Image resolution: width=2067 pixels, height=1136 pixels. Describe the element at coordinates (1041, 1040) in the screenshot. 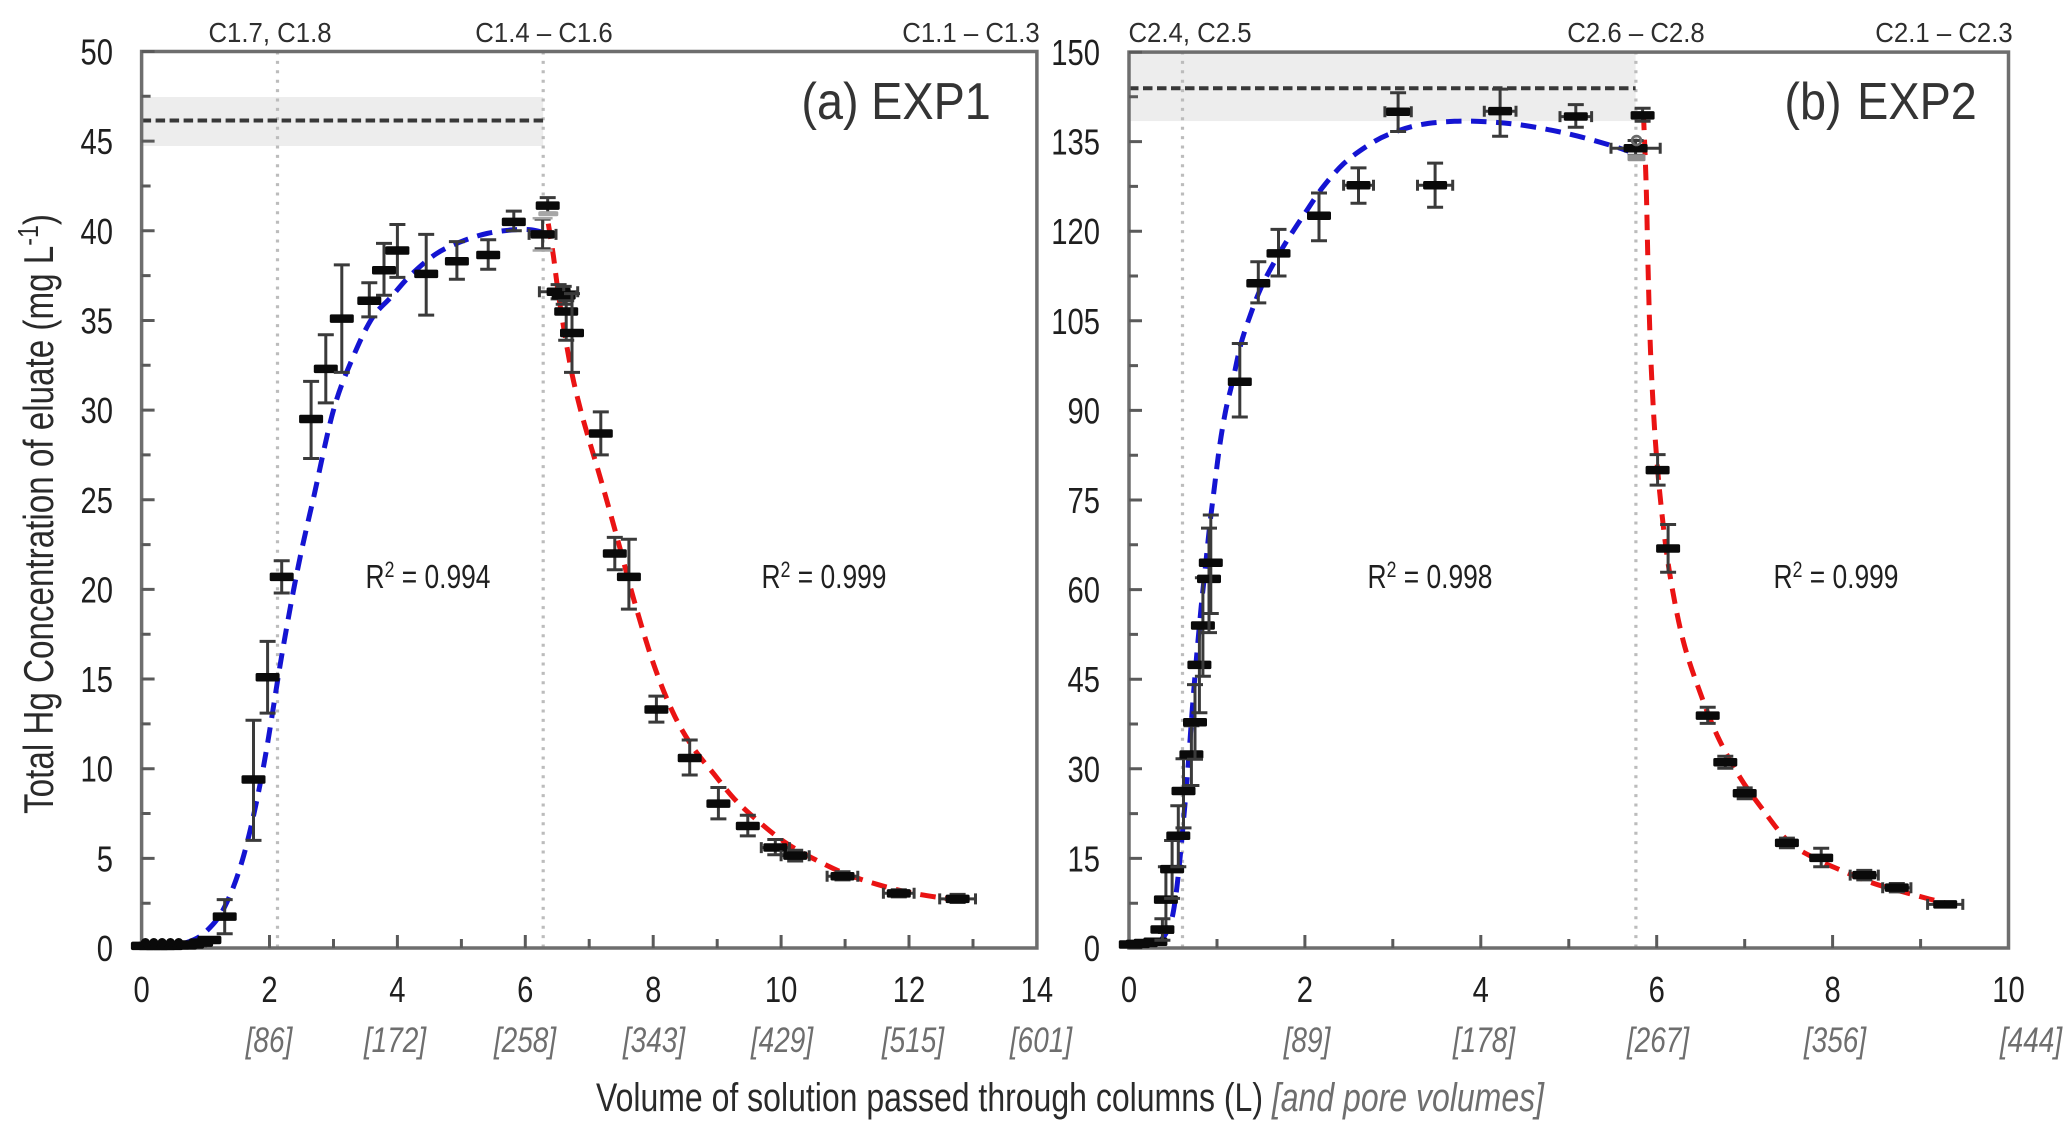

I see `svg-text: [601]` at that location.